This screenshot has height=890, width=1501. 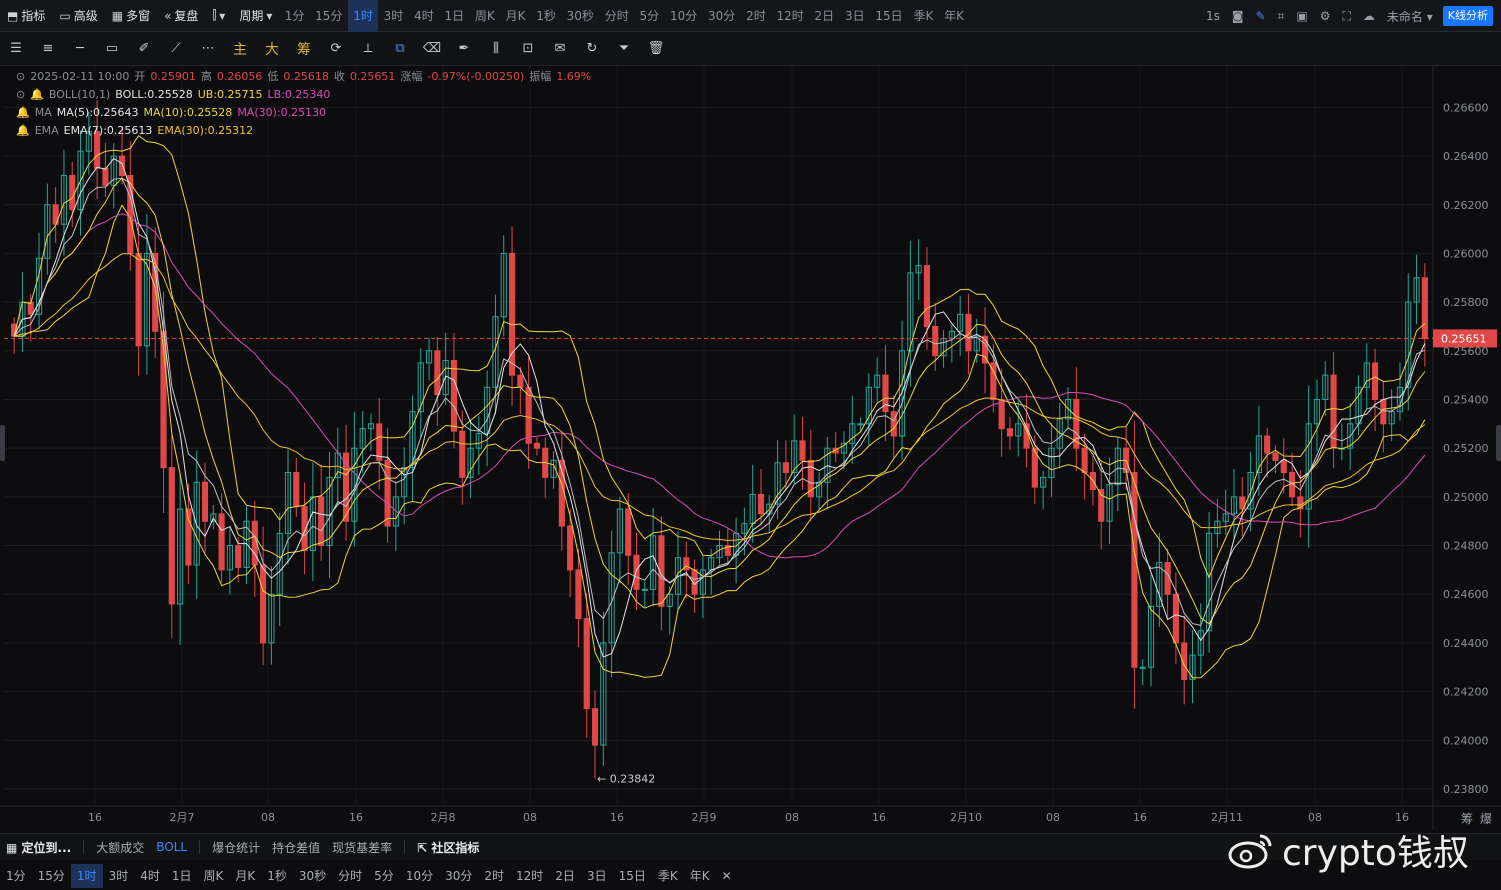 What do you see at coordinates (256, 16) in the screenshot?
I see `period-button: 周期 ▾` at bounding box center [256, 16].